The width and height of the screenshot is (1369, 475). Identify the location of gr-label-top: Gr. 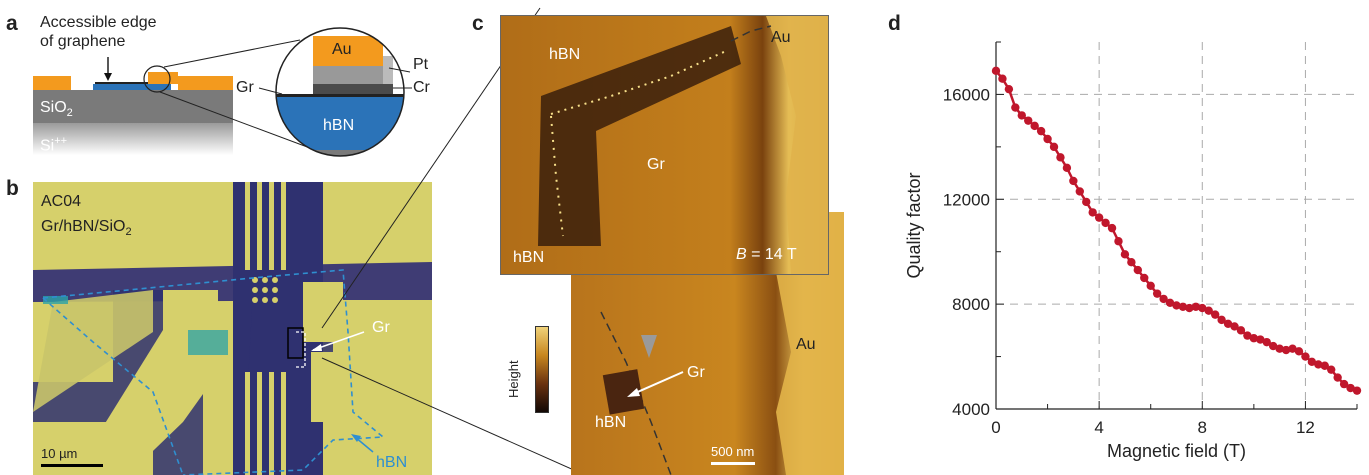
(656, 164).